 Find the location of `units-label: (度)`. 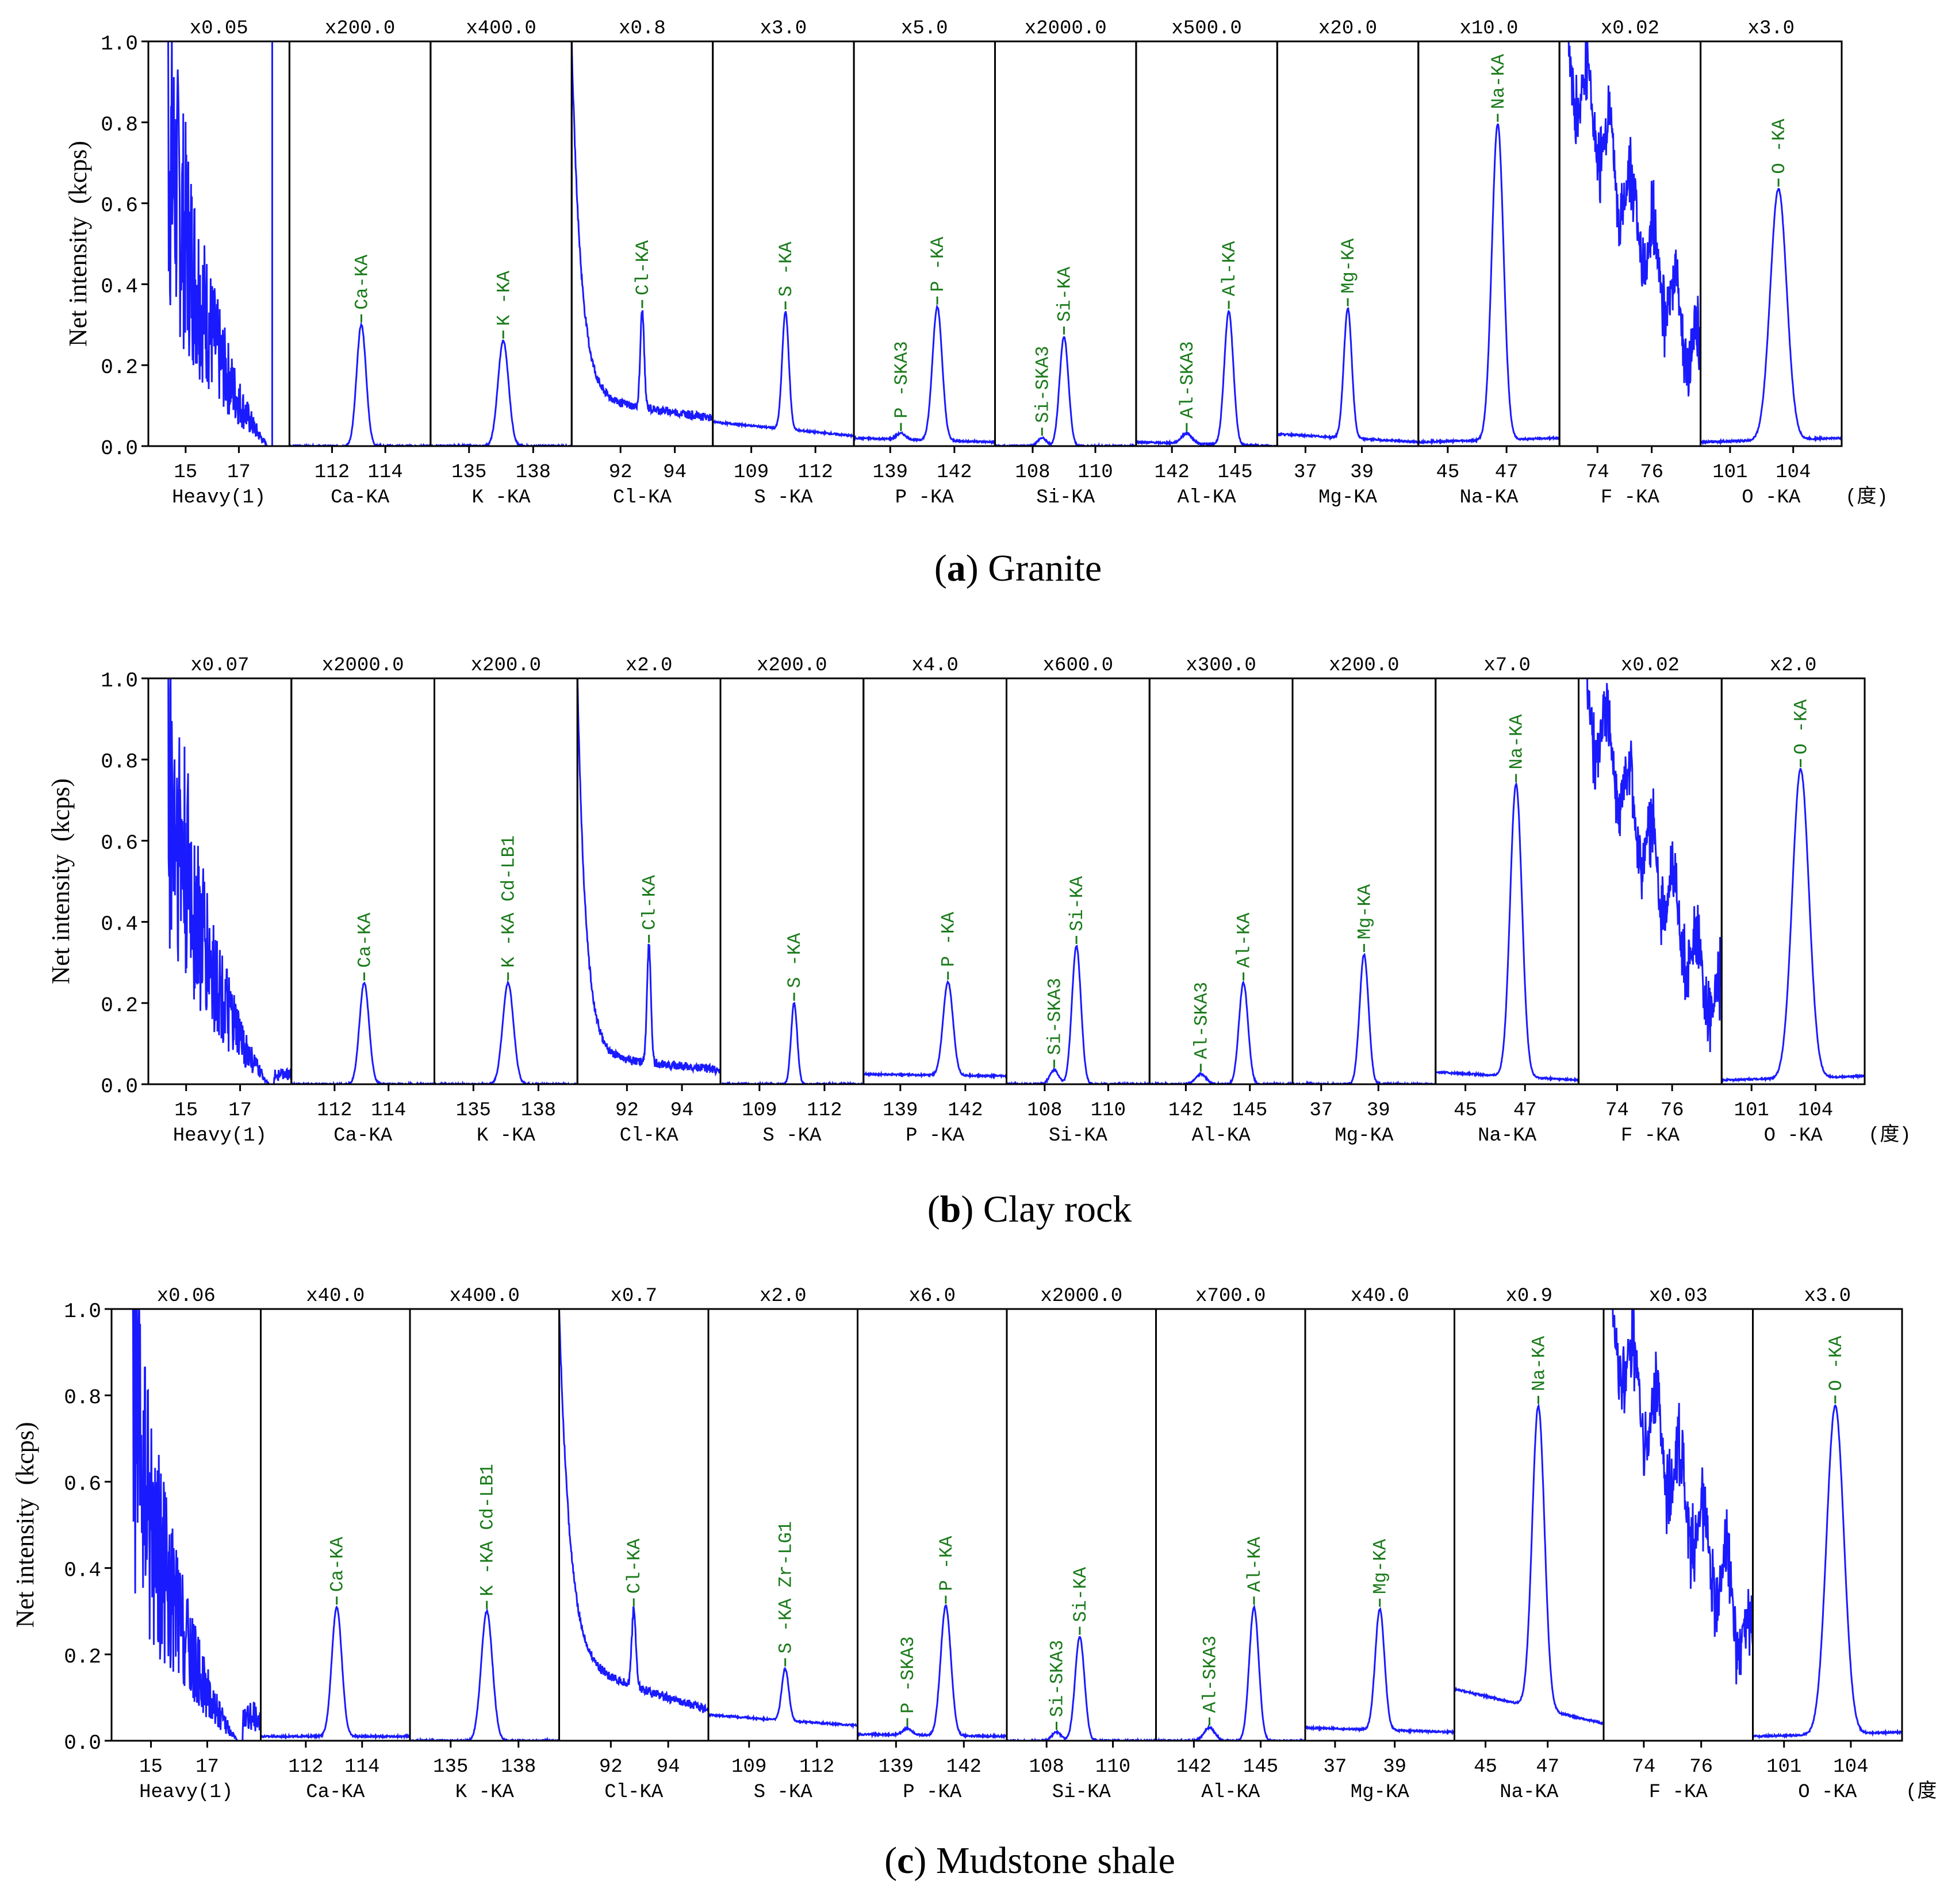

units-label: (度) is located at coordinates (1866, 497).